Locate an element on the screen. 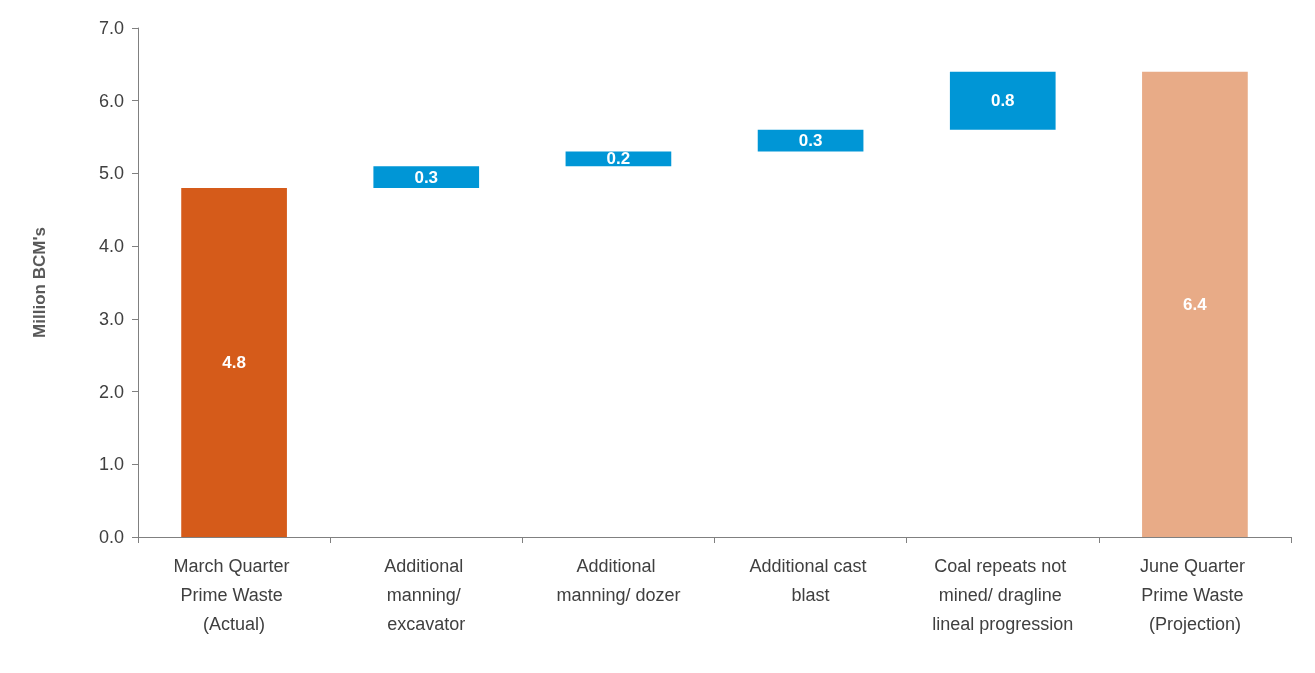 The image size is (1315, 673). x-tick-label: June Quarter Prime Waste (Projection) is located at coordinates (1194, 594).